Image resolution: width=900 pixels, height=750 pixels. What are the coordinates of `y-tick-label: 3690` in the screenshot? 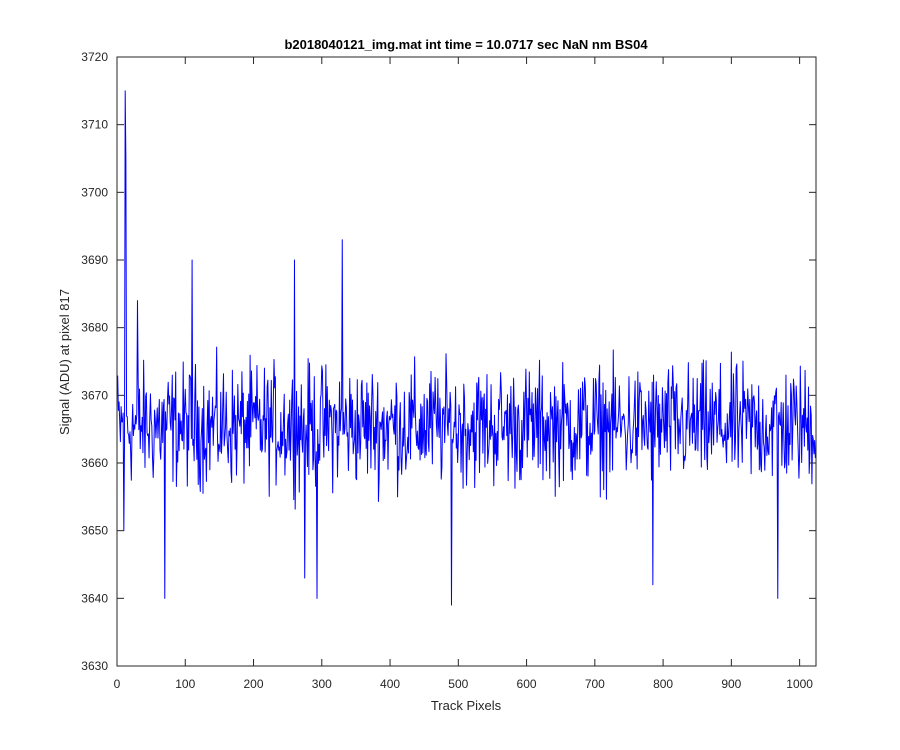 It's located at (94, 260).